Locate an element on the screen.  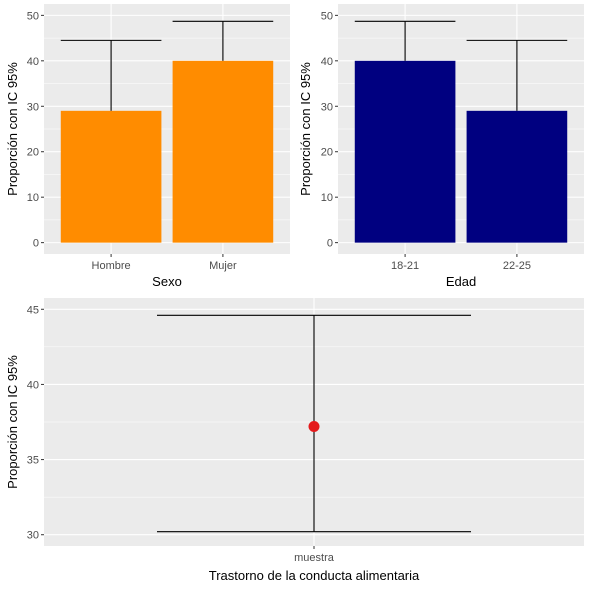
x-tick-label: muestra is located at coordinates (314, 558).